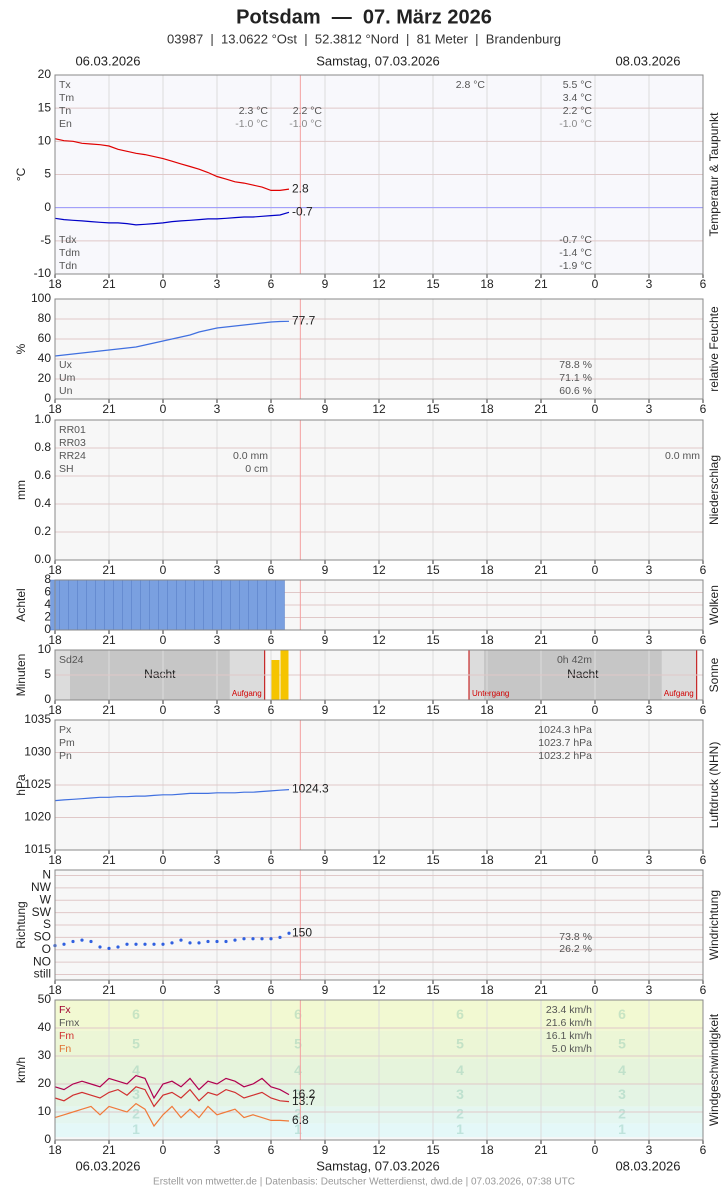 This screenshot has height=1190, width=728. What do you see at coordinates (37, 719) in the screenshot?
I see `y-tick-label: 1035` at bounding box center [37, 719].